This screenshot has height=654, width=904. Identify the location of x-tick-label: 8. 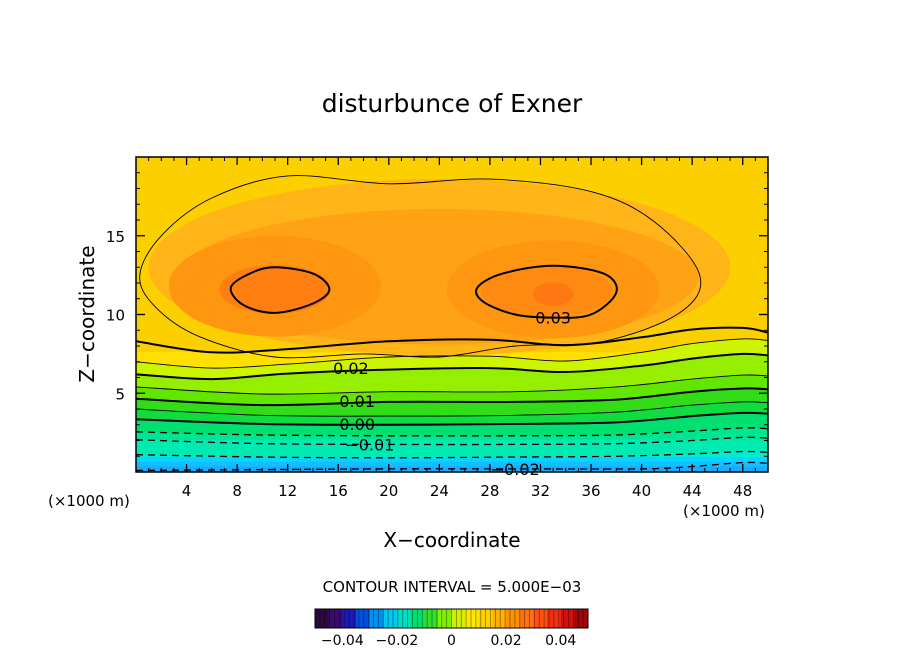
(237, 491).